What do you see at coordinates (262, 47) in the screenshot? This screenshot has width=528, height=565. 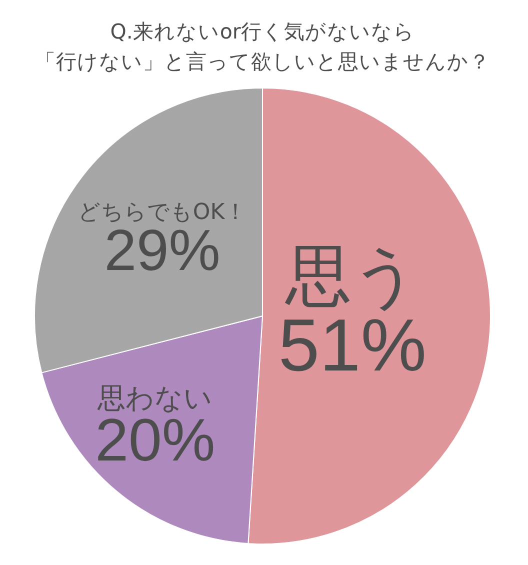 I see `chart-title: Q.来れないor行く気がないなら「行けない」と言って欲しいと思いませんか？` at bounding box center [262, 47].